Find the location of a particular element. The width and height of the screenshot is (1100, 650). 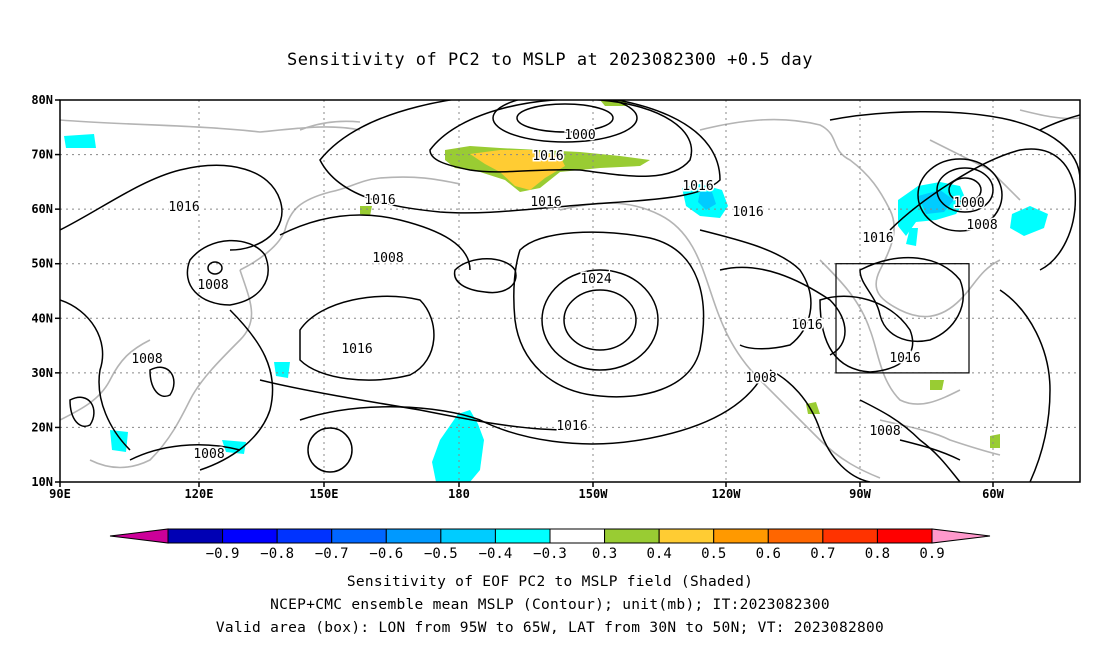

shade-negative-labrador-core is located at coordinates (936, 202).